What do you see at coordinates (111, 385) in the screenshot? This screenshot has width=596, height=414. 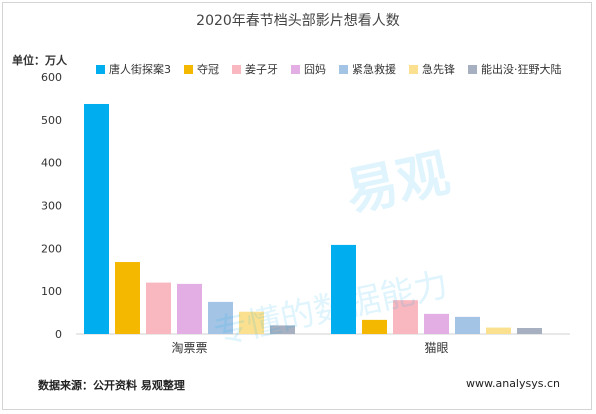 I see `data-source: 数据来源：公开资料 易观整理` at bounding box center [111, 385].